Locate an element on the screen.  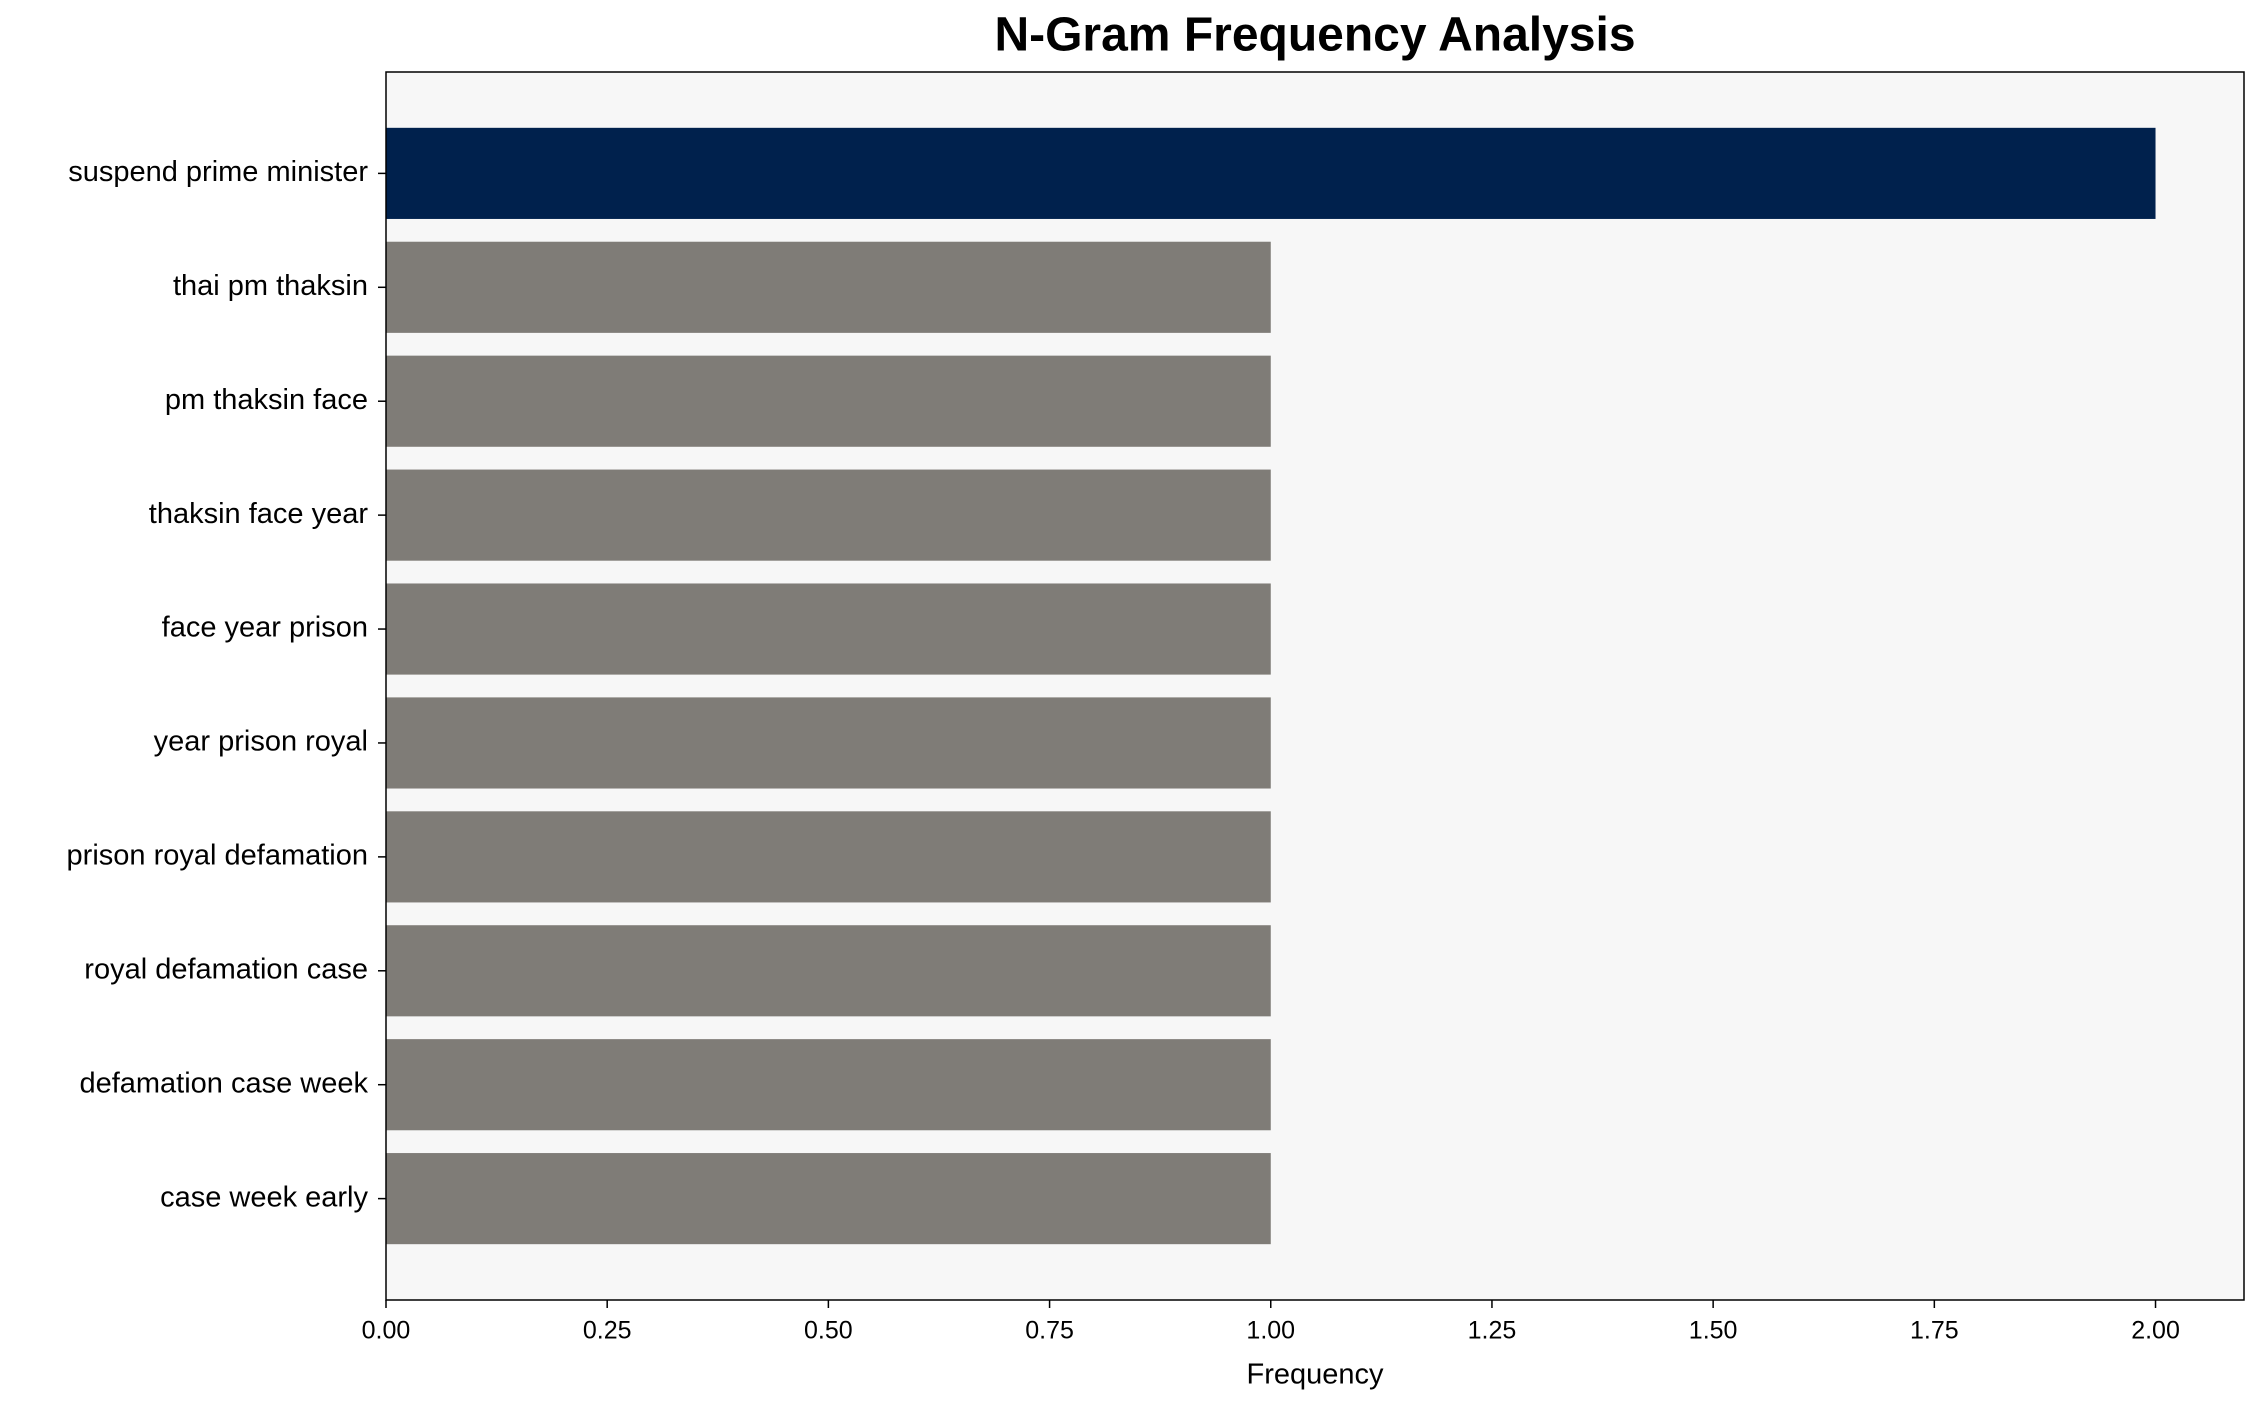
y-tick-label: prison royal defamation is located at coordinates (217, 856).